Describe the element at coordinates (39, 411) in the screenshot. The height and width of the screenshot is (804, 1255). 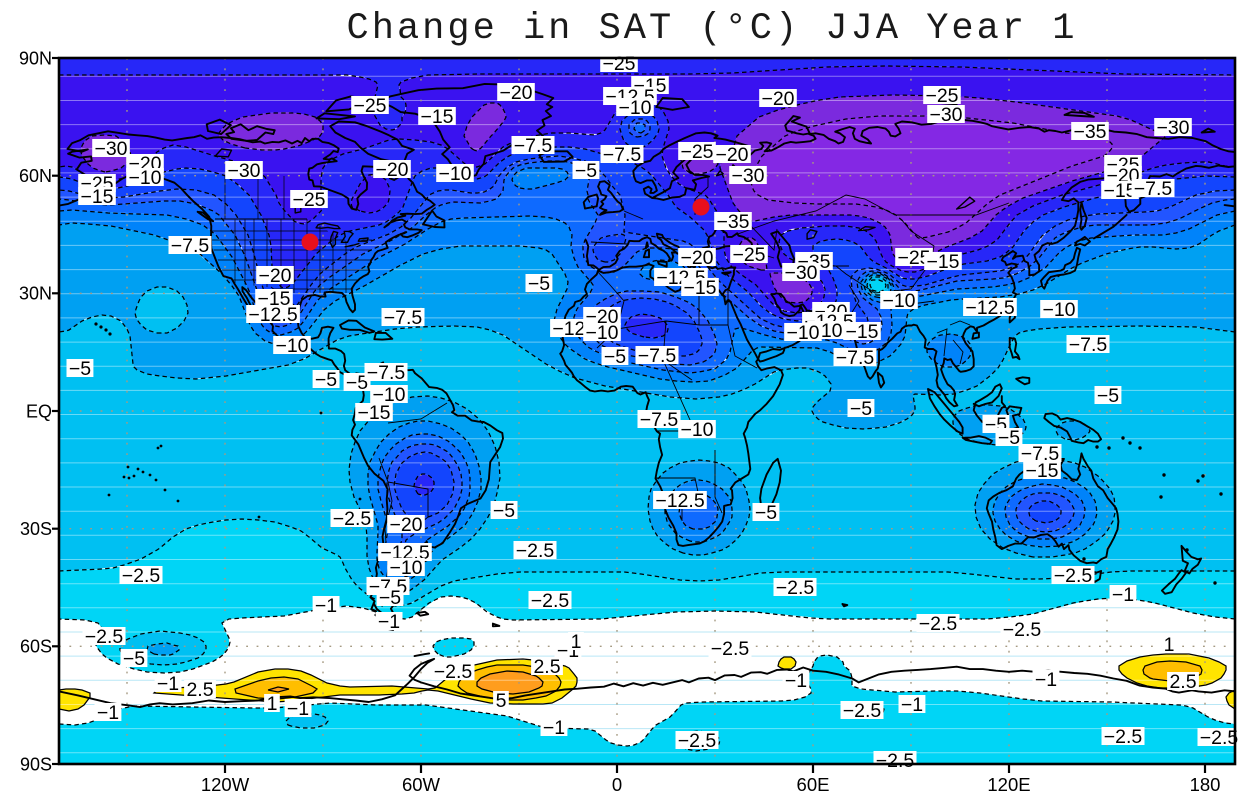
I see `svg-text: EQ` at that location.